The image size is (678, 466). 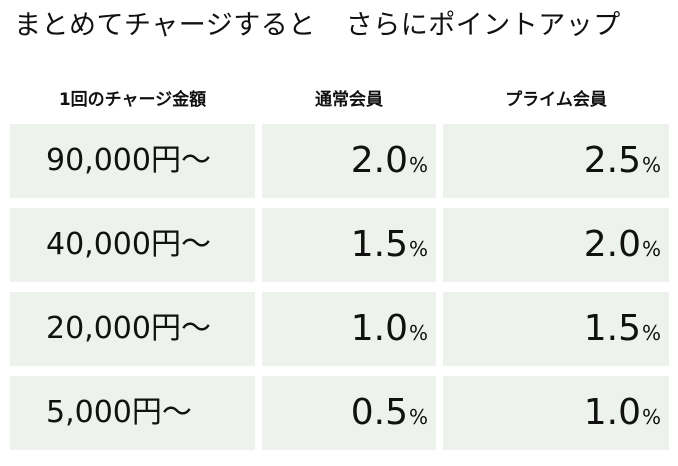 I want to click on prime-rate-cell: 1.0%, so click(x=556, y=413).